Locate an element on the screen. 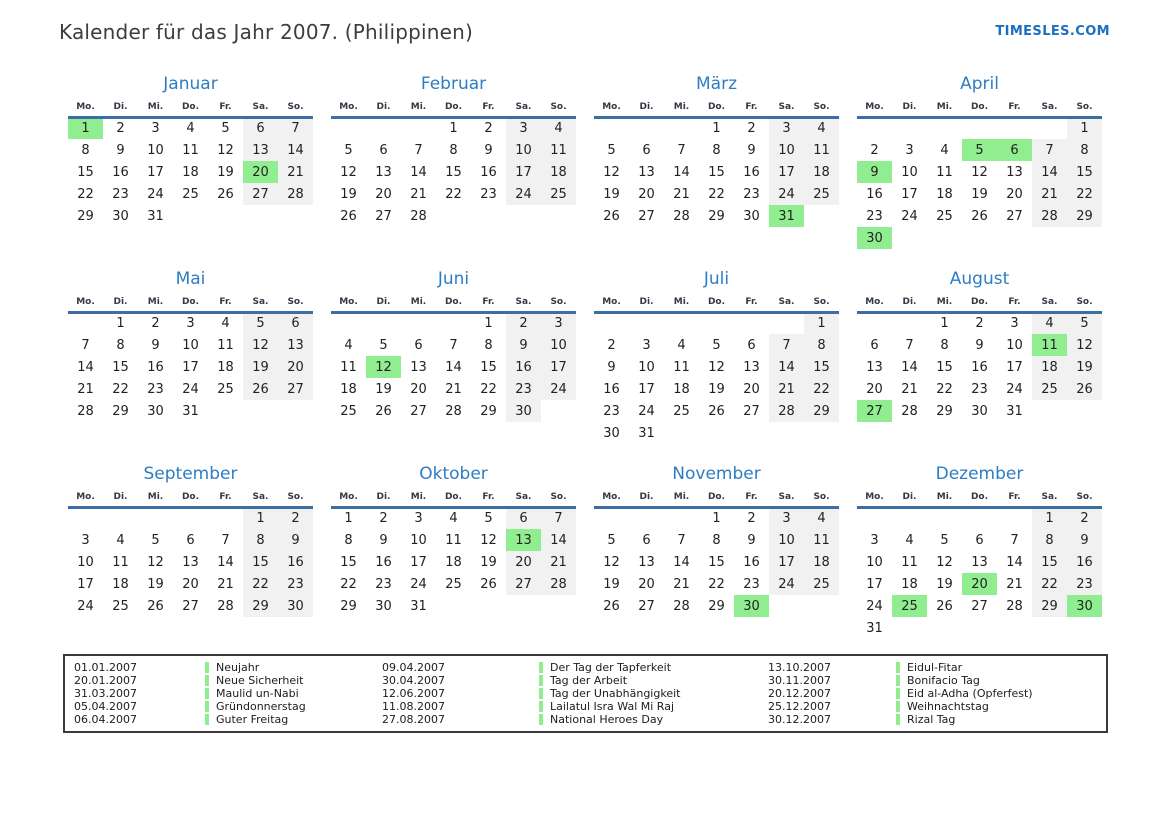 Image resolution: width=1169 pixels, height=827 pixels. weekday-header: Fr. is located at coordinates (751, 498).